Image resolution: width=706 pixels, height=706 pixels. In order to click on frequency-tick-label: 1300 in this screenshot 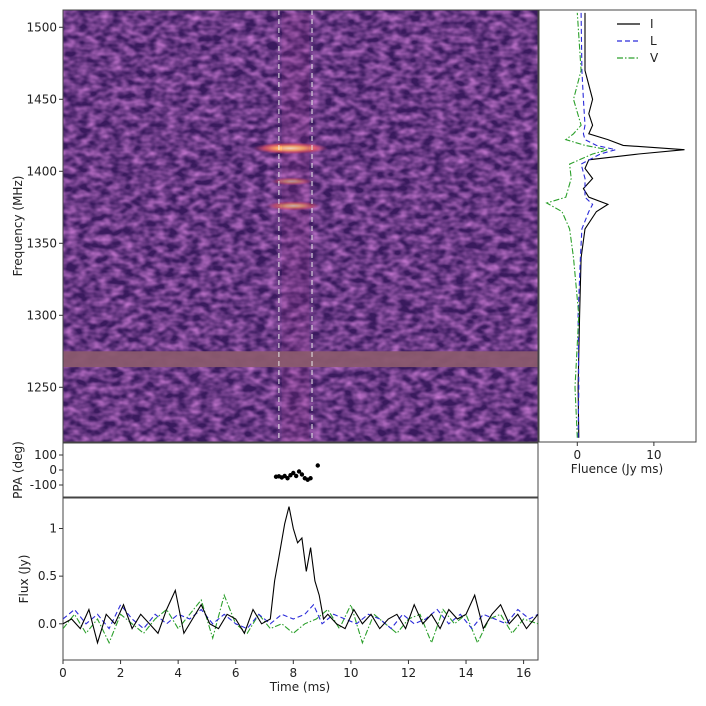, I will do `click(41, 315)`.